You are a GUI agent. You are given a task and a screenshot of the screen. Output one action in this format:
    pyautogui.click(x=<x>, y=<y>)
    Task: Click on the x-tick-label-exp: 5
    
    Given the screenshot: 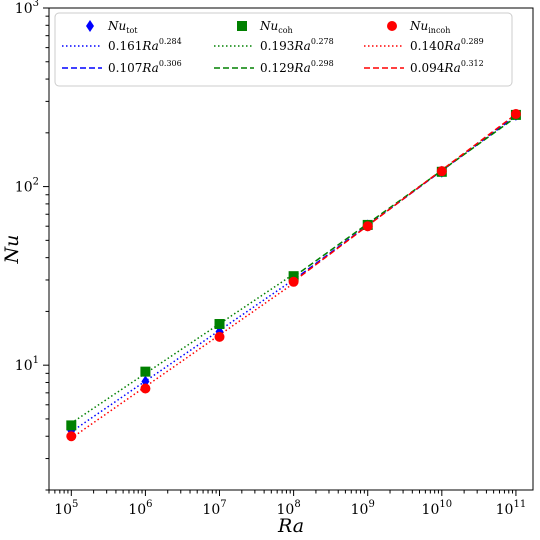 What is the action you would take?
    pyautogui.click(x=75, y=504)
    